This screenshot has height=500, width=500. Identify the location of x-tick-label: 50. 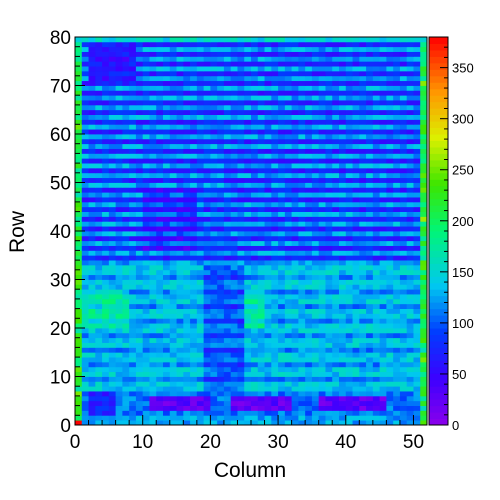
(413, 442).